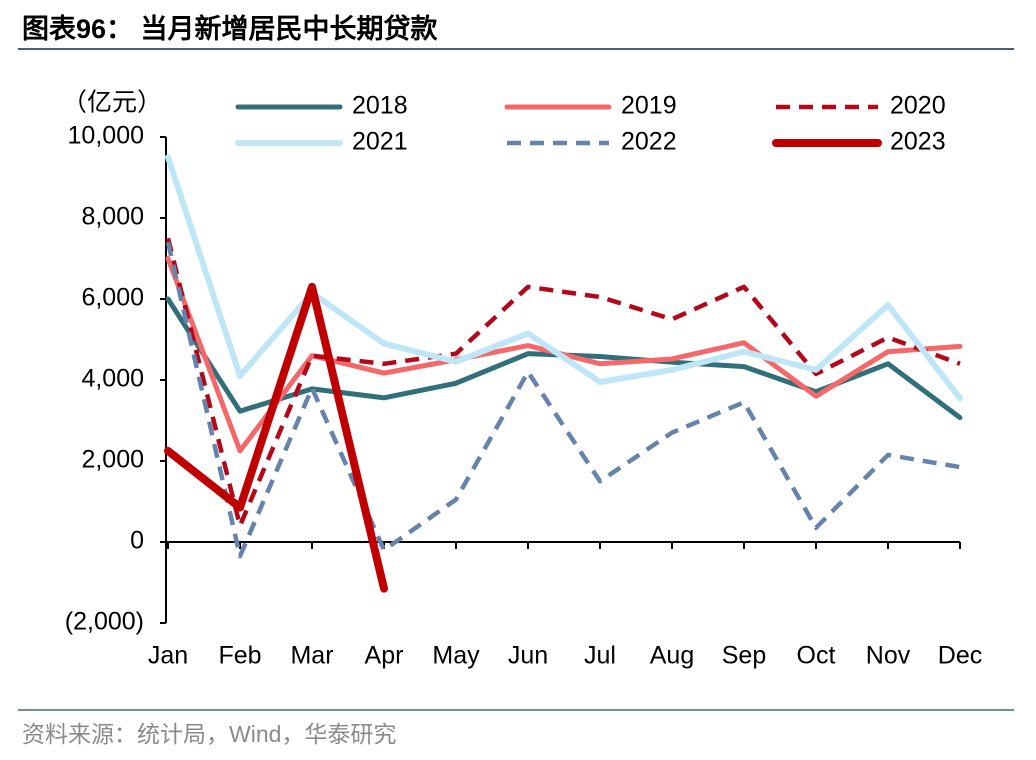  Describe the element at coordinates (137, 541) in the screenshot. I see `y-tick-label: 0` at that location.